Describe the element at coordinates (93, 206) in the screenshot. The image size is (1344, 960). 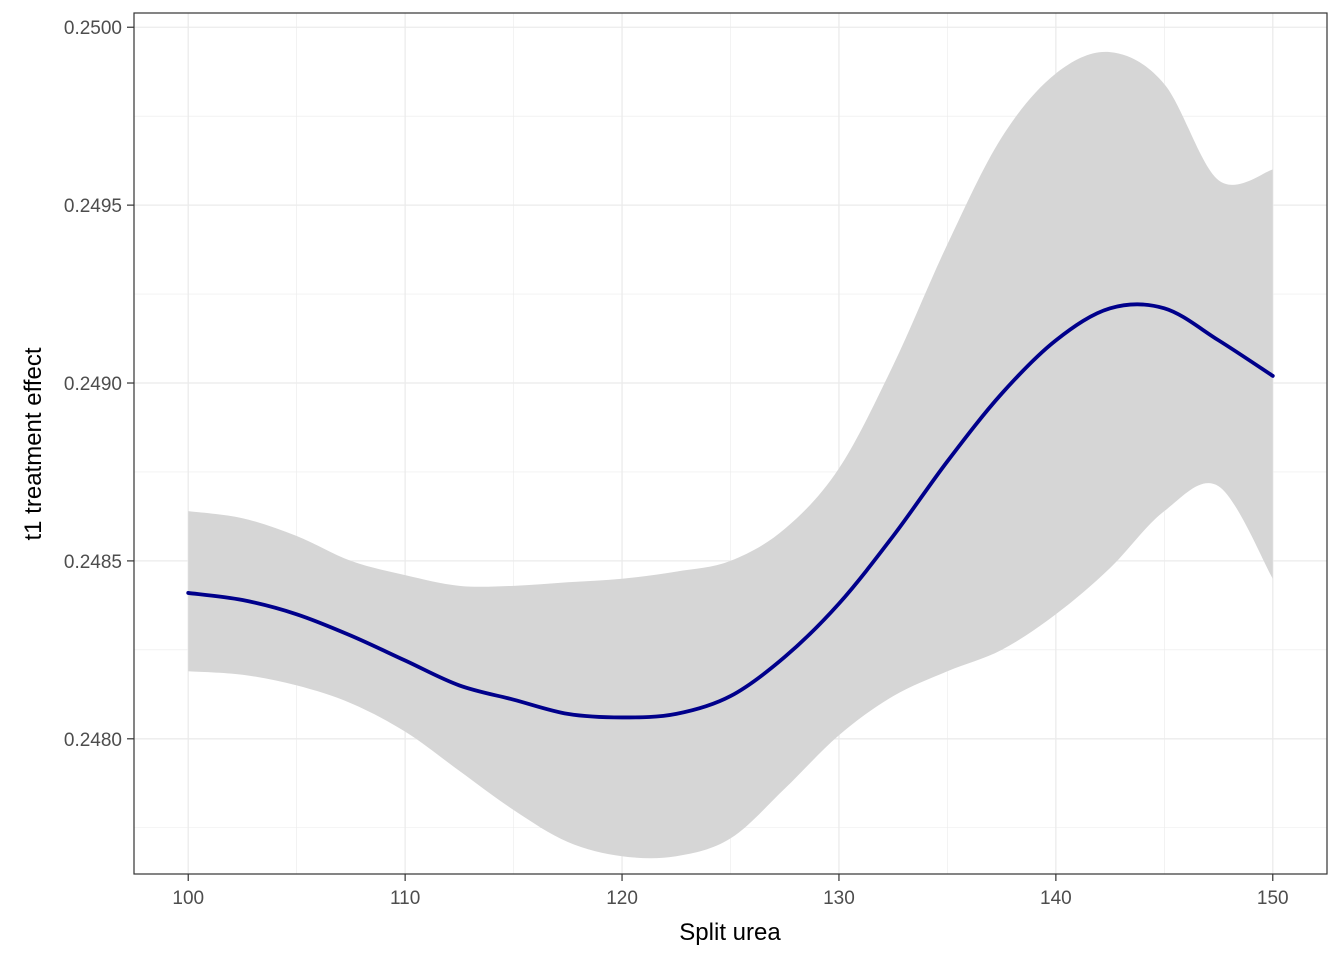
I see `y-tick-label: 0.2495` at that location.